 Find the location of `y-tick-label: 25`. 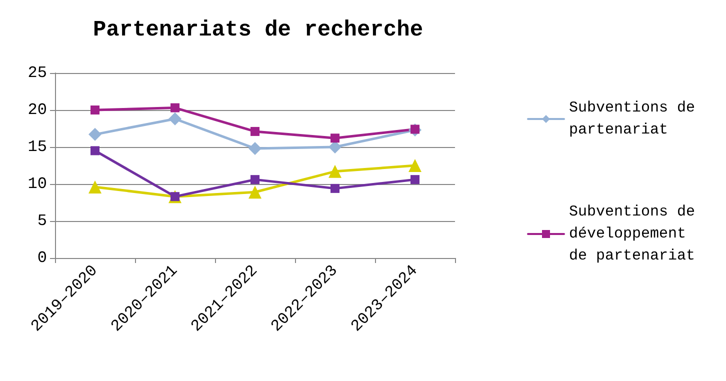

y-tick-label: 25 is located at coordinates (37, 73).